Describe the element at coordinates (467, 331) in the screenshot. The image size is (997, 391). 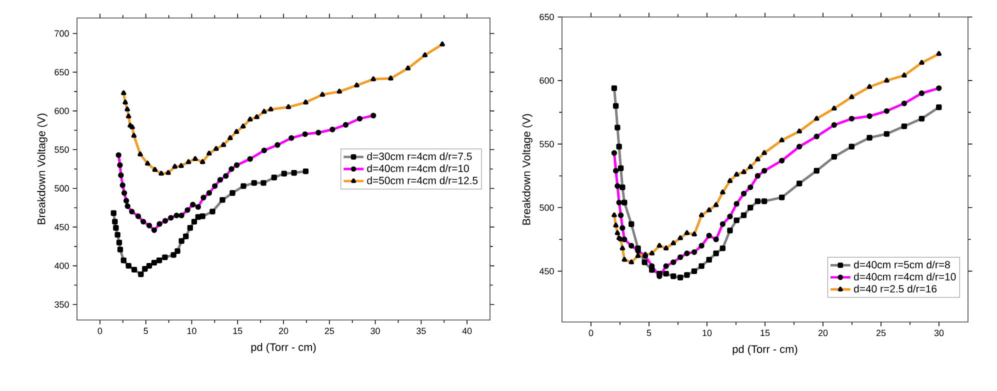
I see `x-tick-label: 40` at that location.